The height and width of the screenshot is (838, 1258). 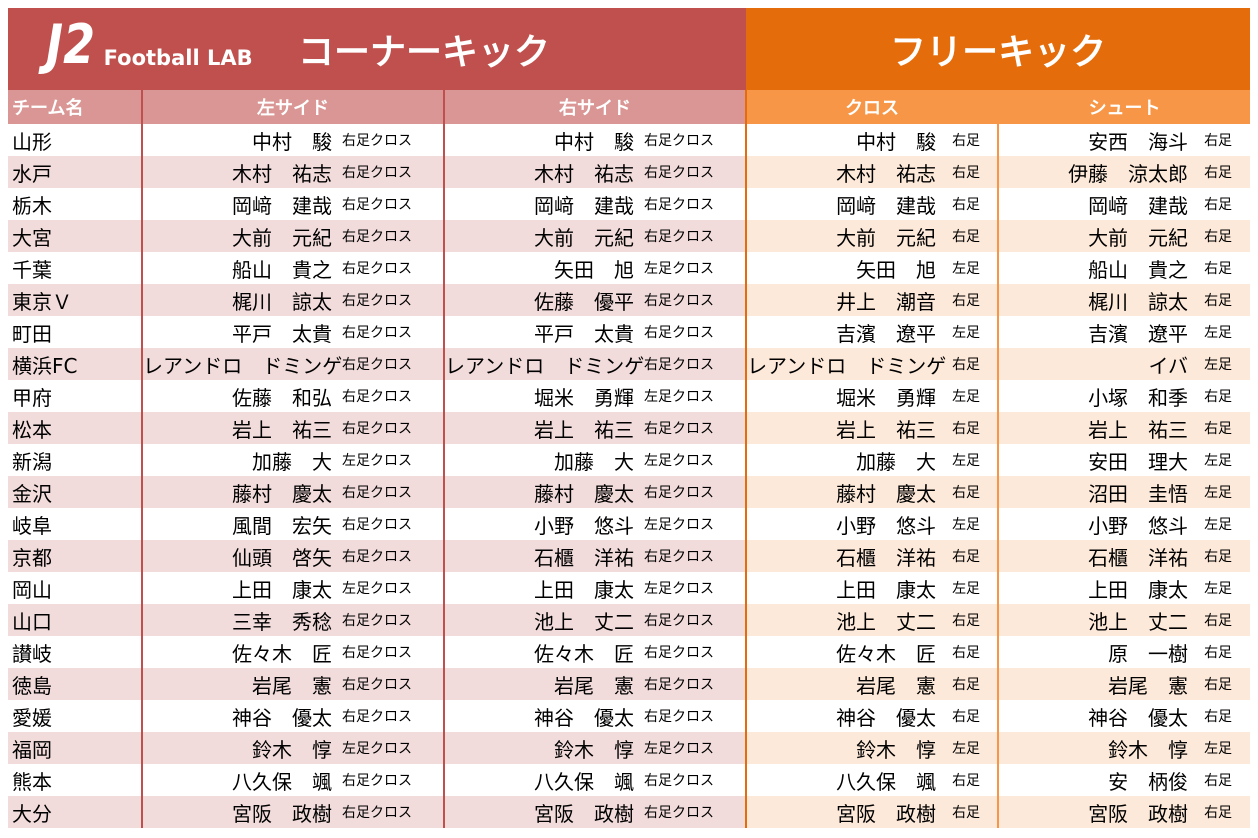 I want to click on right-side-kicker: 小野 悠斗, so click(x=543, y=524).